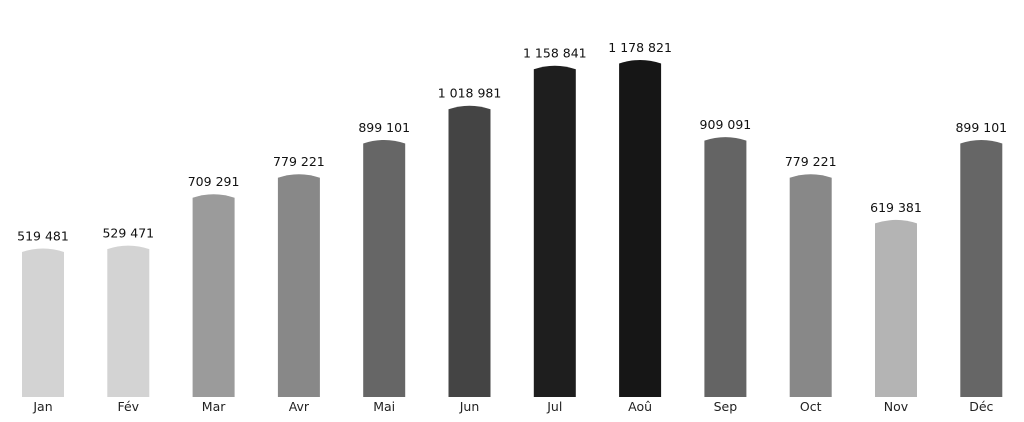  I want to click on bar-Avr, so click(298, 285).